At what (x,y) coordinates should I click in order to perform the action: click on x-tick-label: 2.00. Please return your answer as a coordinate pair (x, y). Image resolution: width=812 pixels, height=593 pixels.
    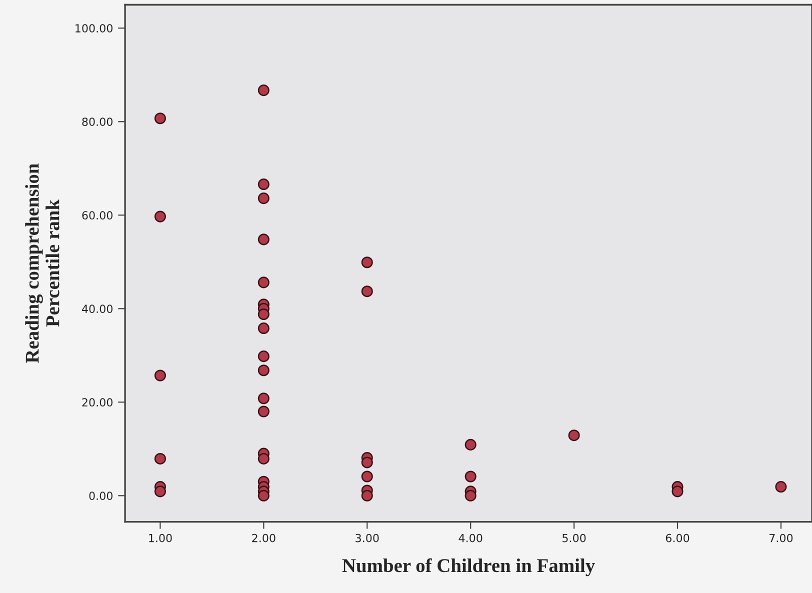
    Looking at the image, I should click on (264, 538).